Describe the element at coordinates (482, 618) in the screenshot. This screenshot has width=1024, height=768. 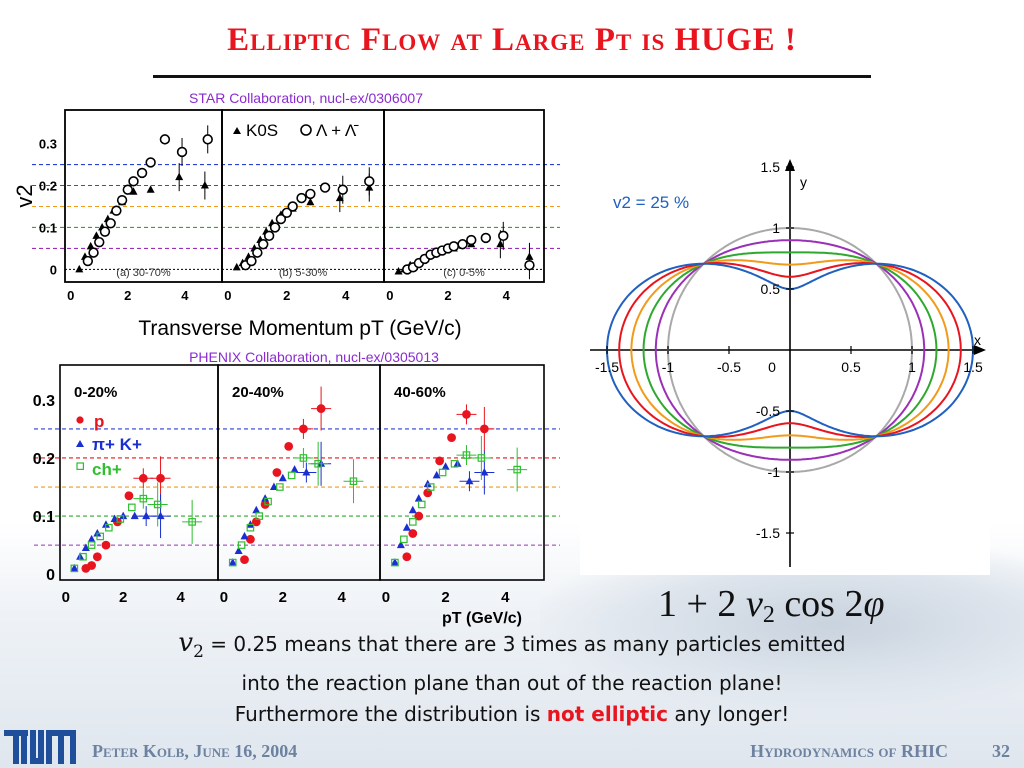
I see `x-axis-label: pT (GeV/c)` at that location.